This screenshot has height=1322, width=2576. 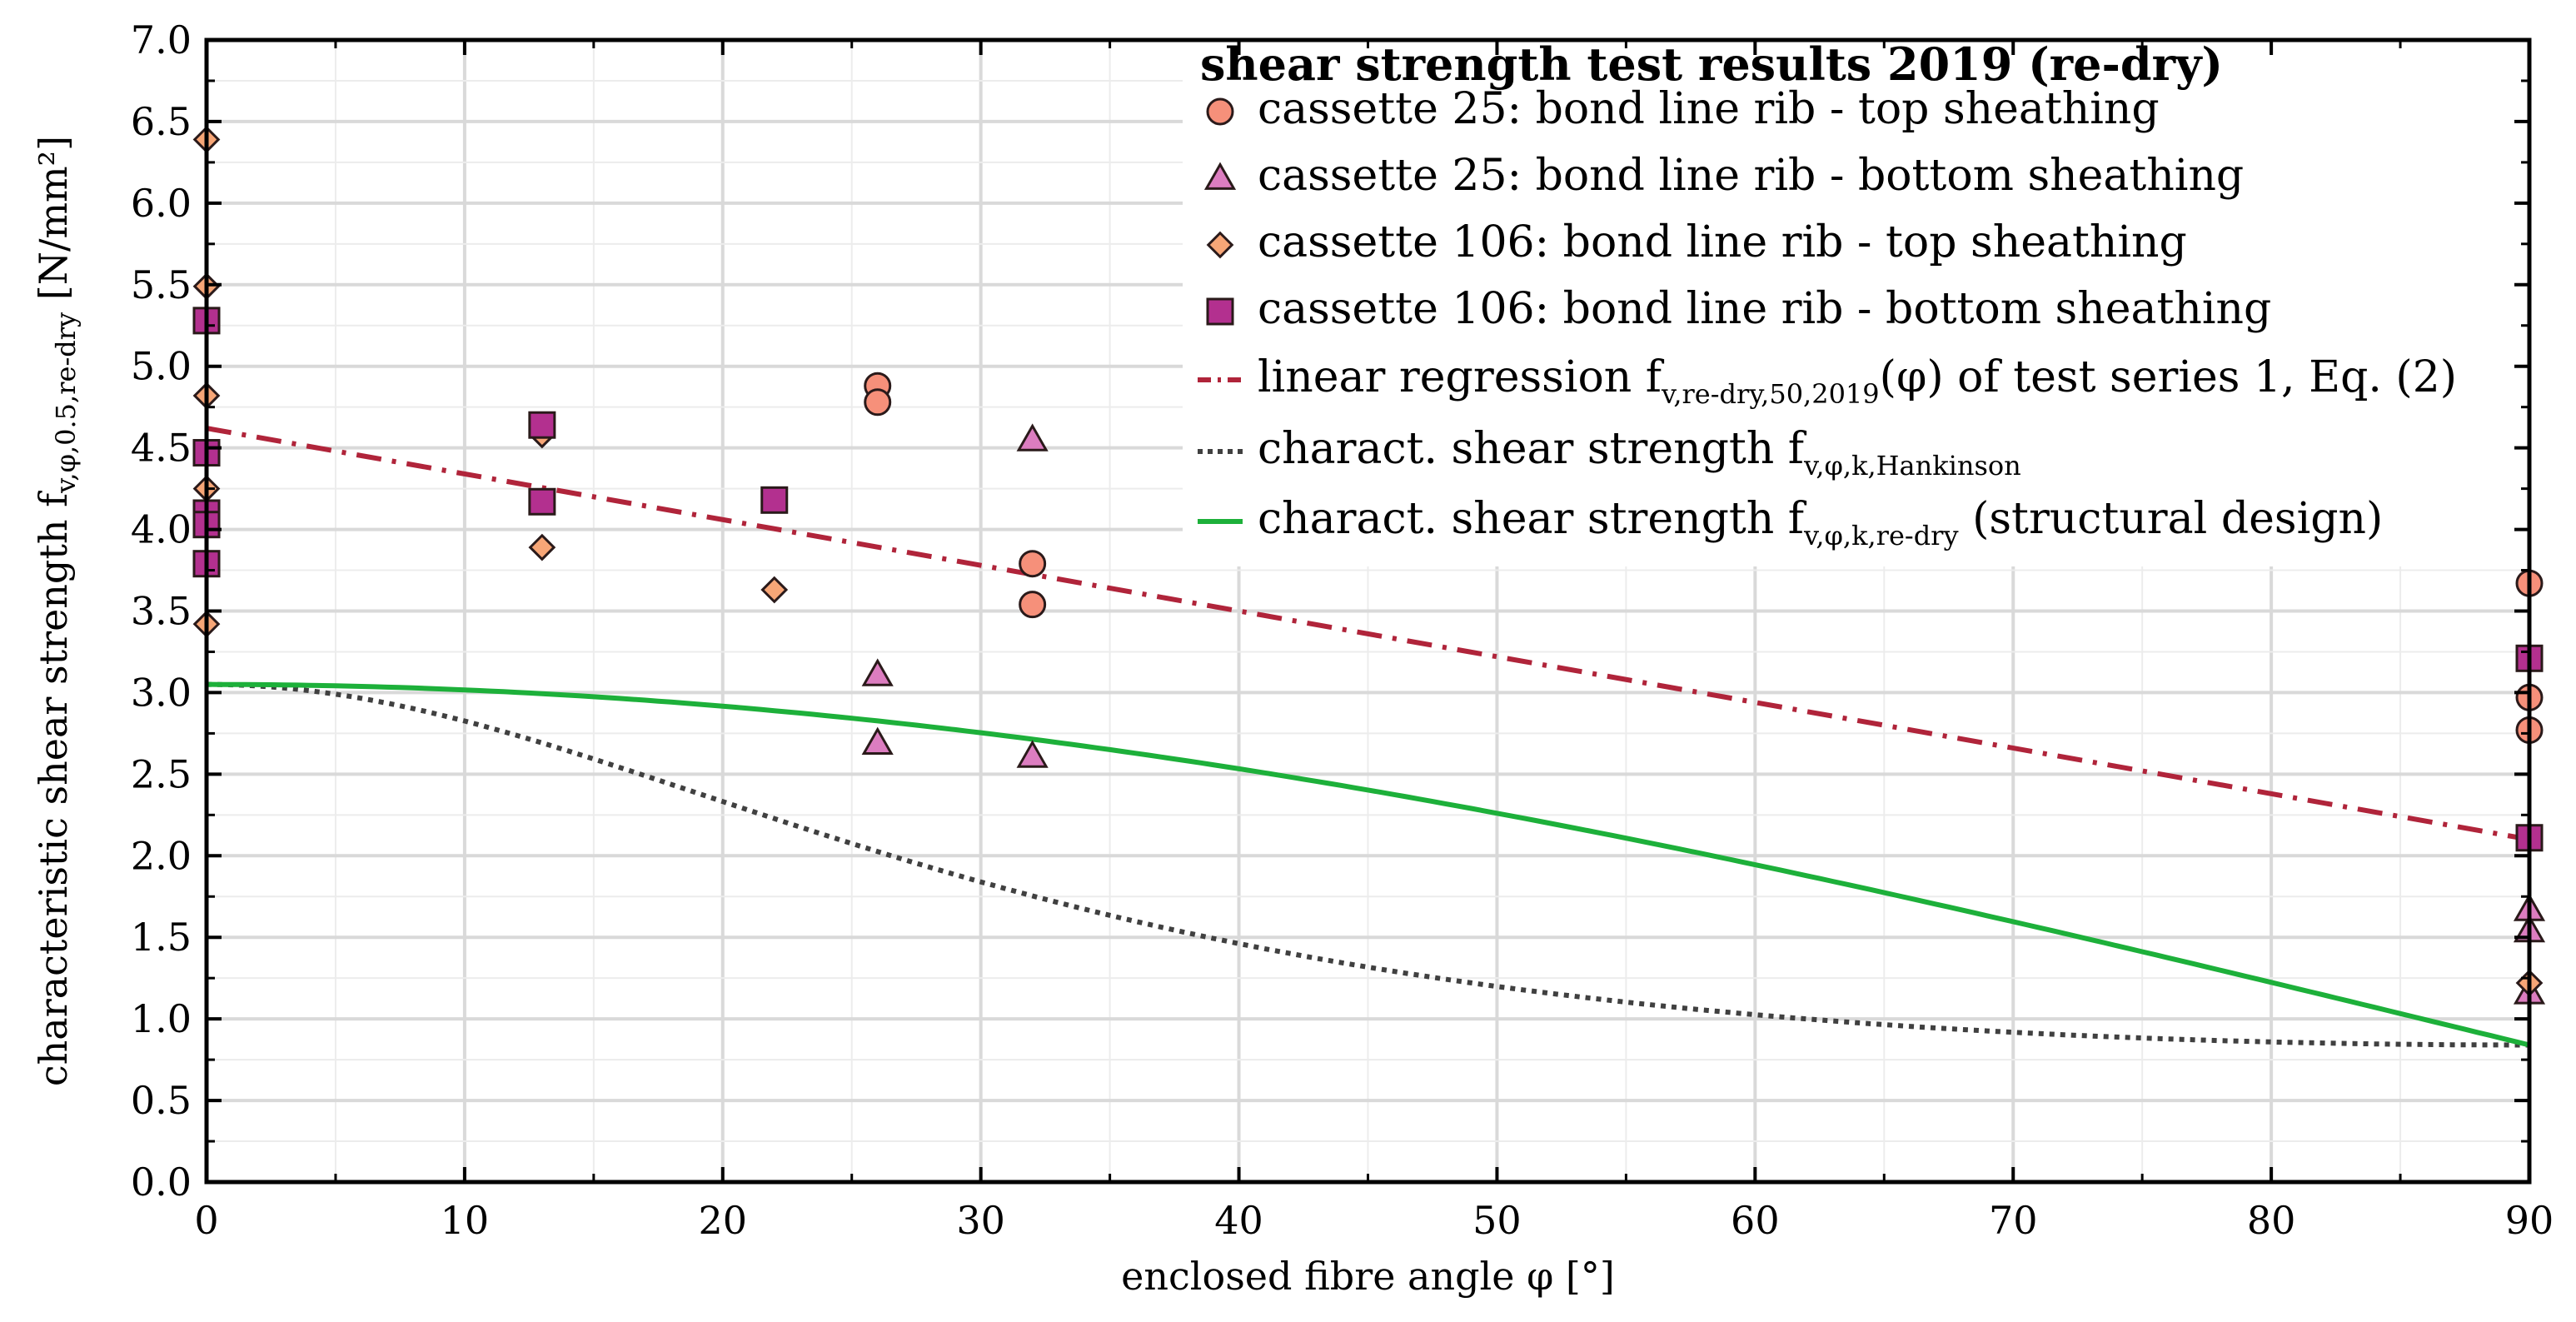 I want to click on x-tick-label: 40, so click(x=1239, y=1220).